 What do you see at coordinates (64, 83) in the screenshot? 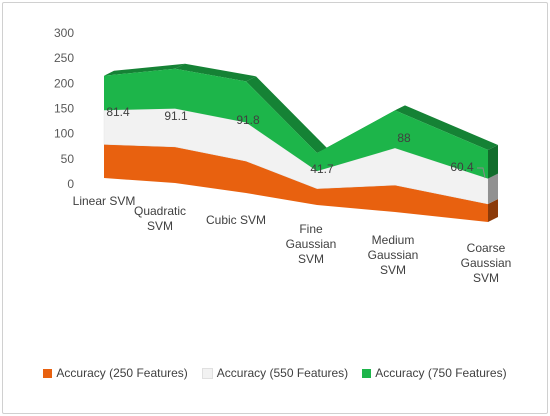
I see `y-tick-label: 200` at bounding box center [64, 83].